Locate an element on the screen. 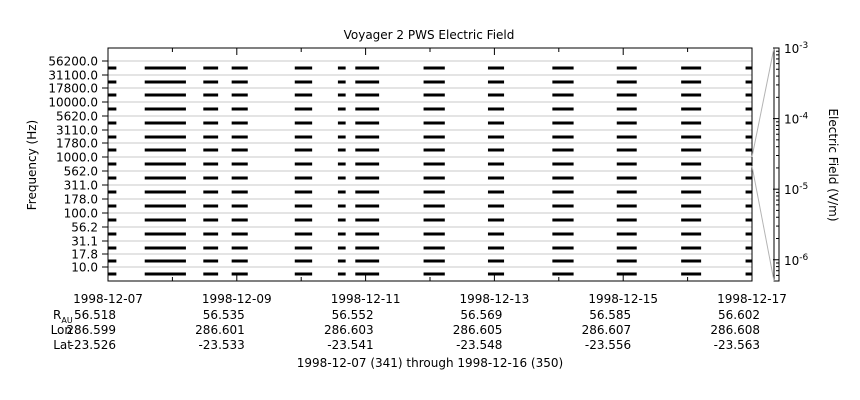  ephem-r-value: 56.585 is located at coordinates (610, 315).